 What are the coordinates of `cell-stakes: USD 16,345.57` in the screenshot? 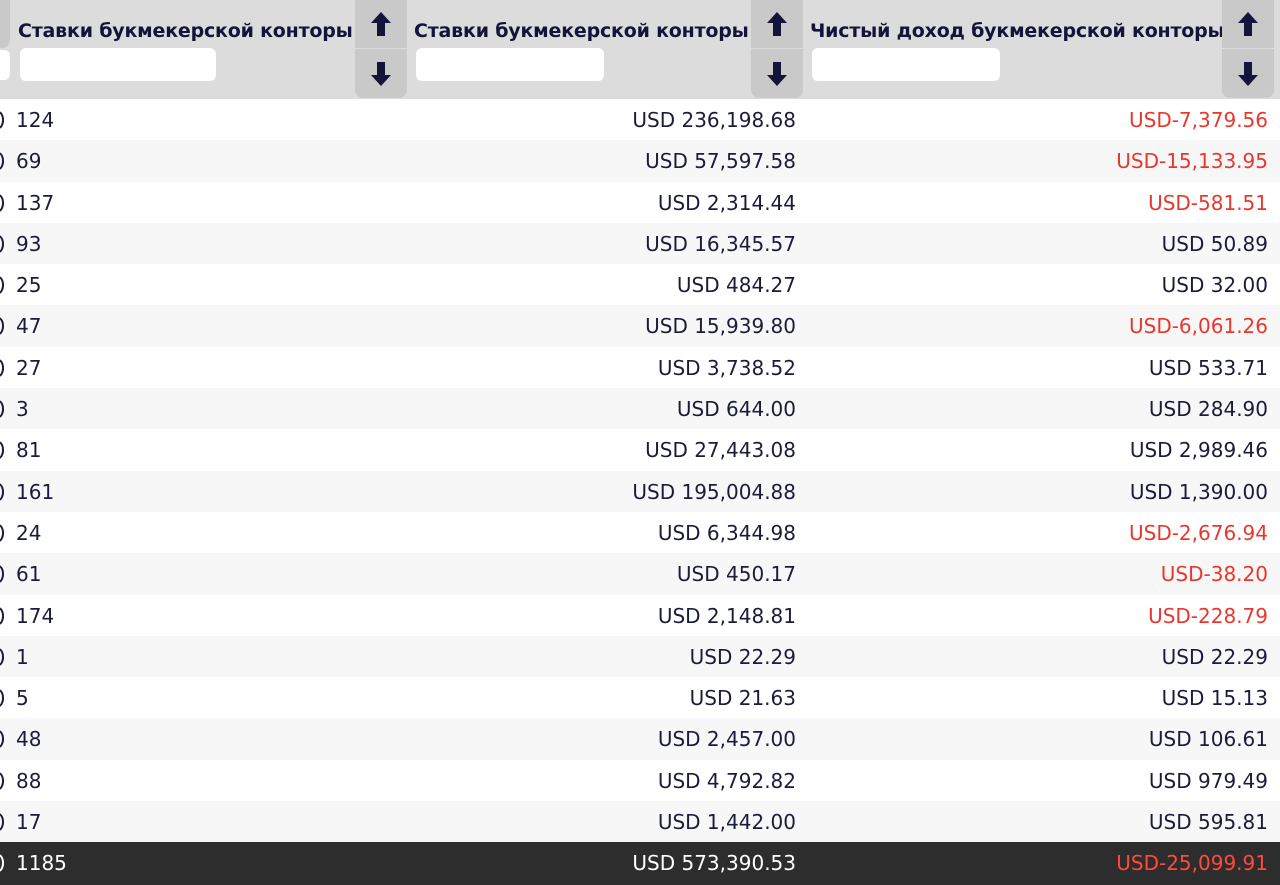 It's located at (720, 243).